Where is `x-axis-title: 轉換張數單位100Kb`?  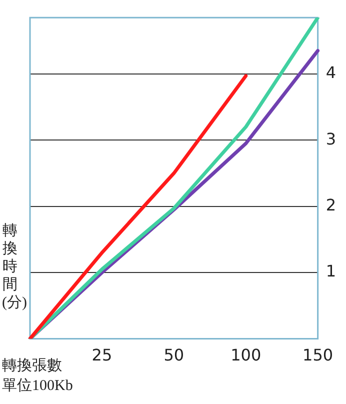 x-axis-title: 轉換張數單位100Kb is located at coordinates (38, 376).